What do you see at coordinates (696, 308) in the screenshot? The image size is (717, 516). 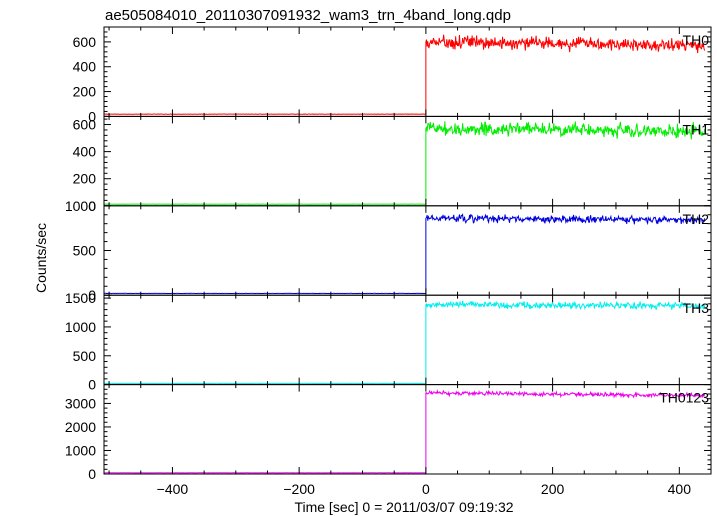 I see `panel-label-th3: TH3` at bounding box center [696, 308].